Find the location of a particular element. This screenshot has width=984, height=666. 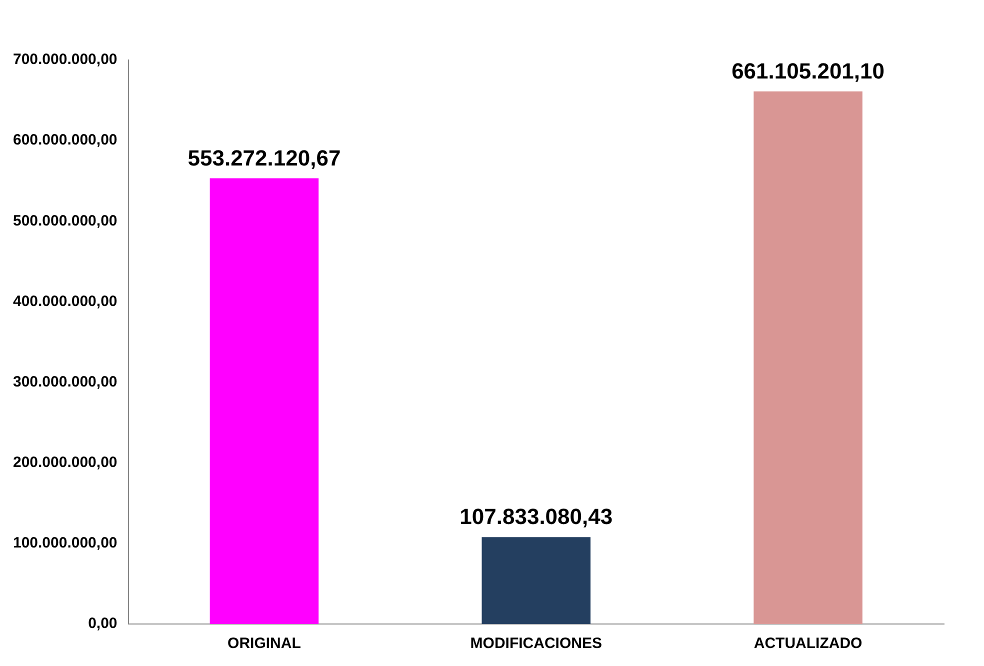

y-tick-label: 400.000.000,00 is located at coordinates (65, 301).